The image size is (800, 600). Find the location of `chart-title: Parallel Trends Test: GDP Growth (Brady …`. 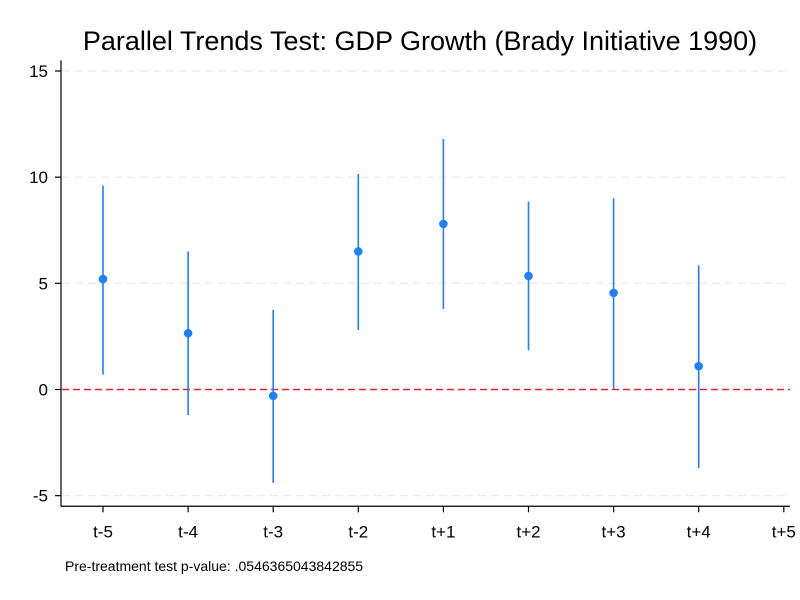

chart-title: Parallel Trends Test: GDP Growth (Brady … is located at coordinates (420, 41).